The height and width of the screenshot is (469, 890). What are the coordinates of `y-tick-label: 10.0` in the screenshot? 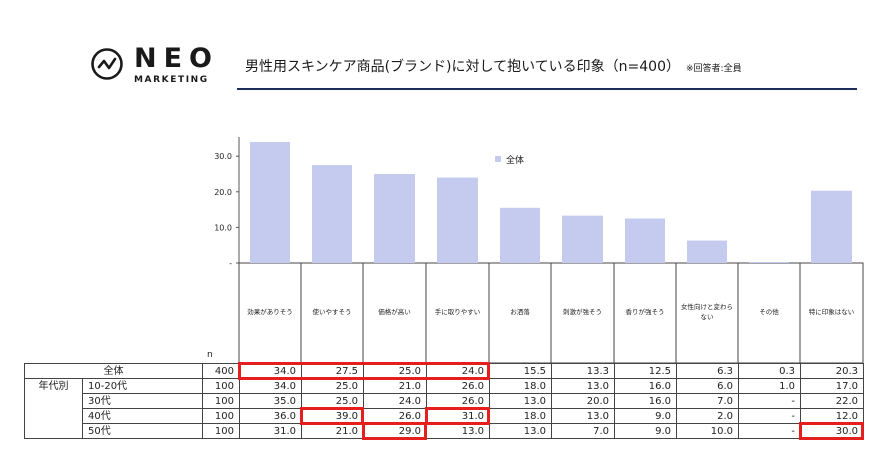 It's located at (223, 227).